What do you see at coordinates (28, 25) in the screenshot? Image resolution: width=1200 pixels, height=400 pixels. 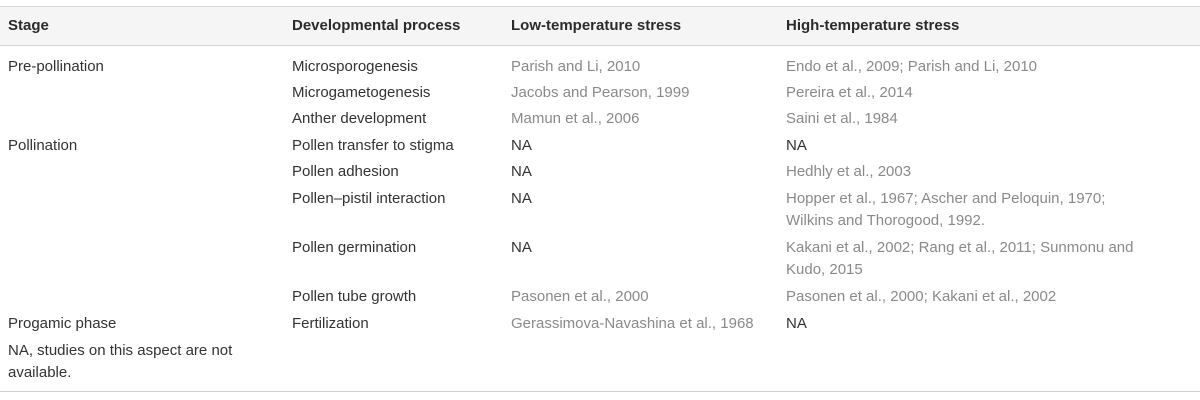 I see `header-stage: Stage` at bounding box center [28, 25].